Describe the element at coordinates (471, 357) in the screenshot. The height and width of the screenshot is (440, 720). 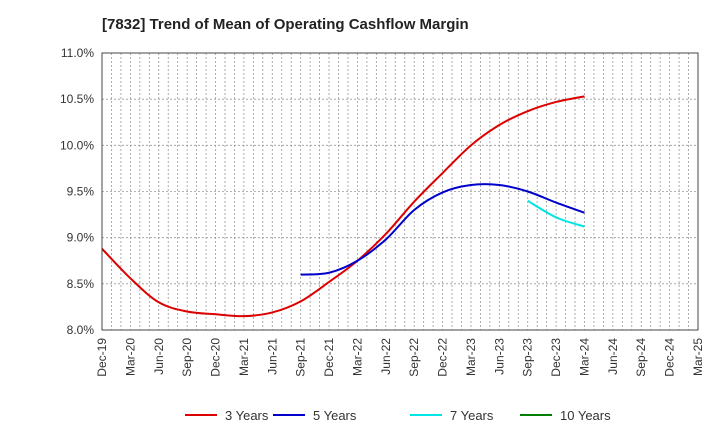
I see `x-tick-label: Mar-23` at that location.